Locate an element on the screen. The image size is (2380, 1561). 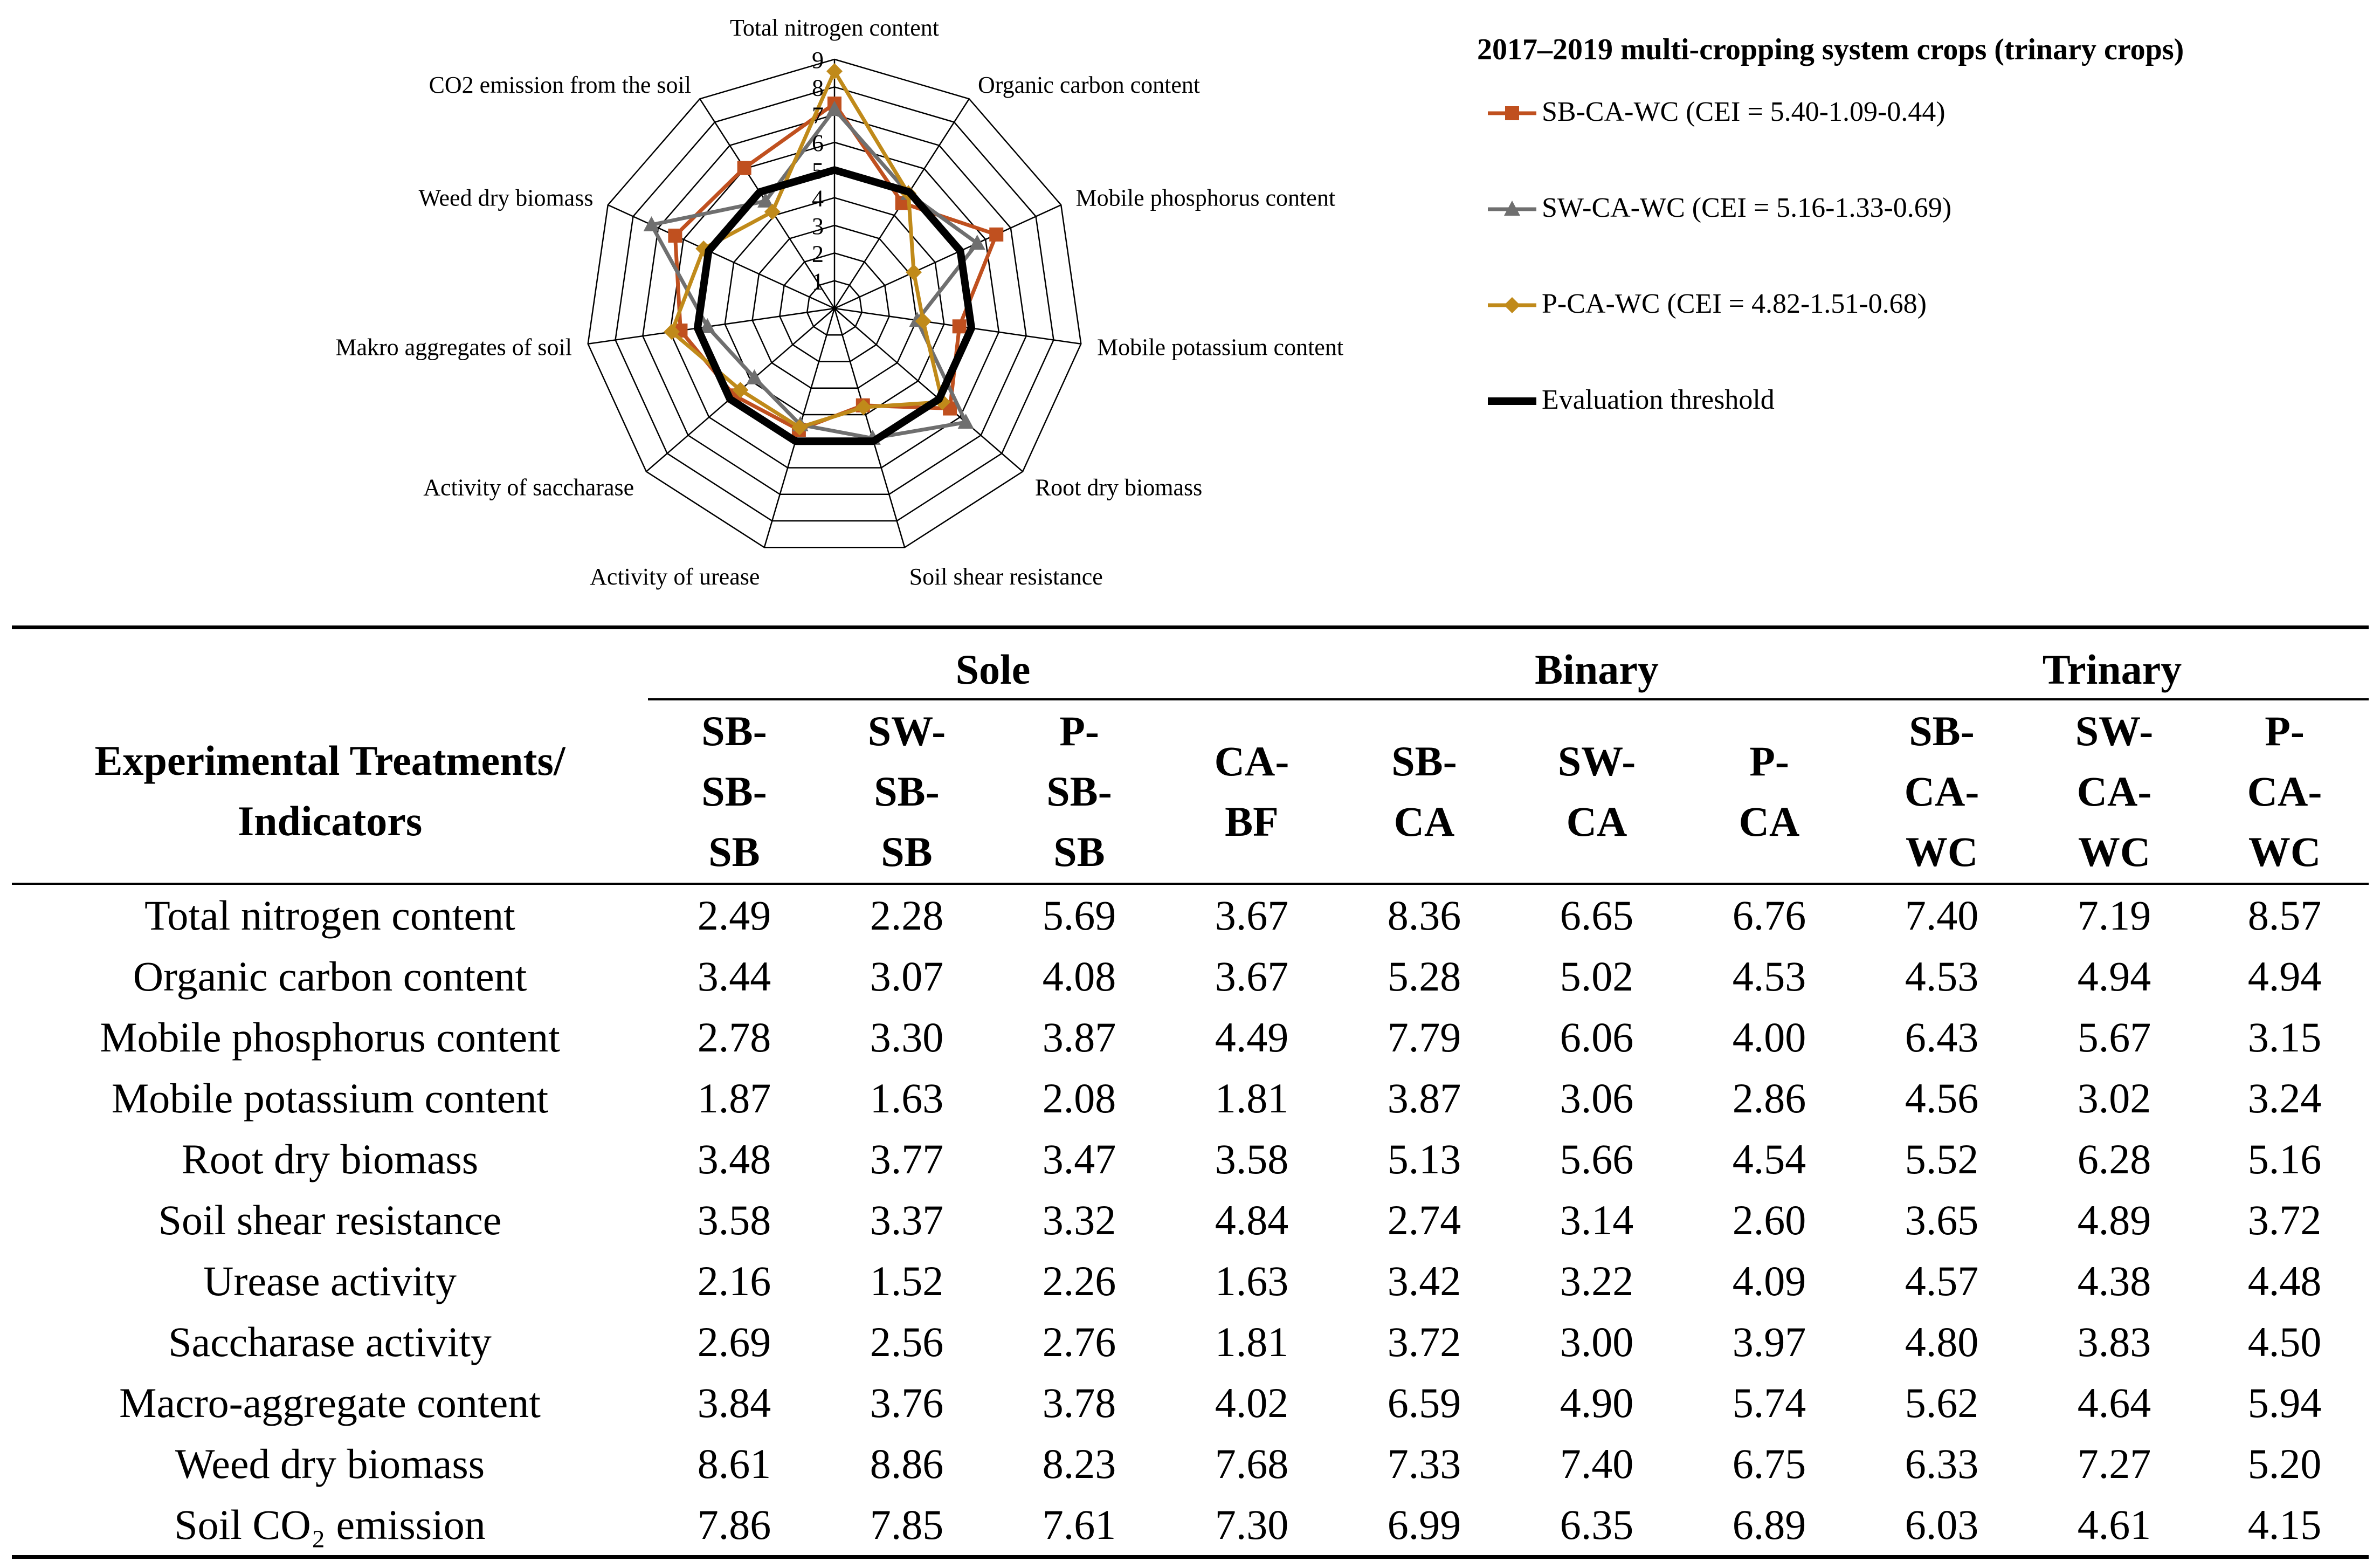
table-cell: 2.28 is located at coordinates (907, 915).